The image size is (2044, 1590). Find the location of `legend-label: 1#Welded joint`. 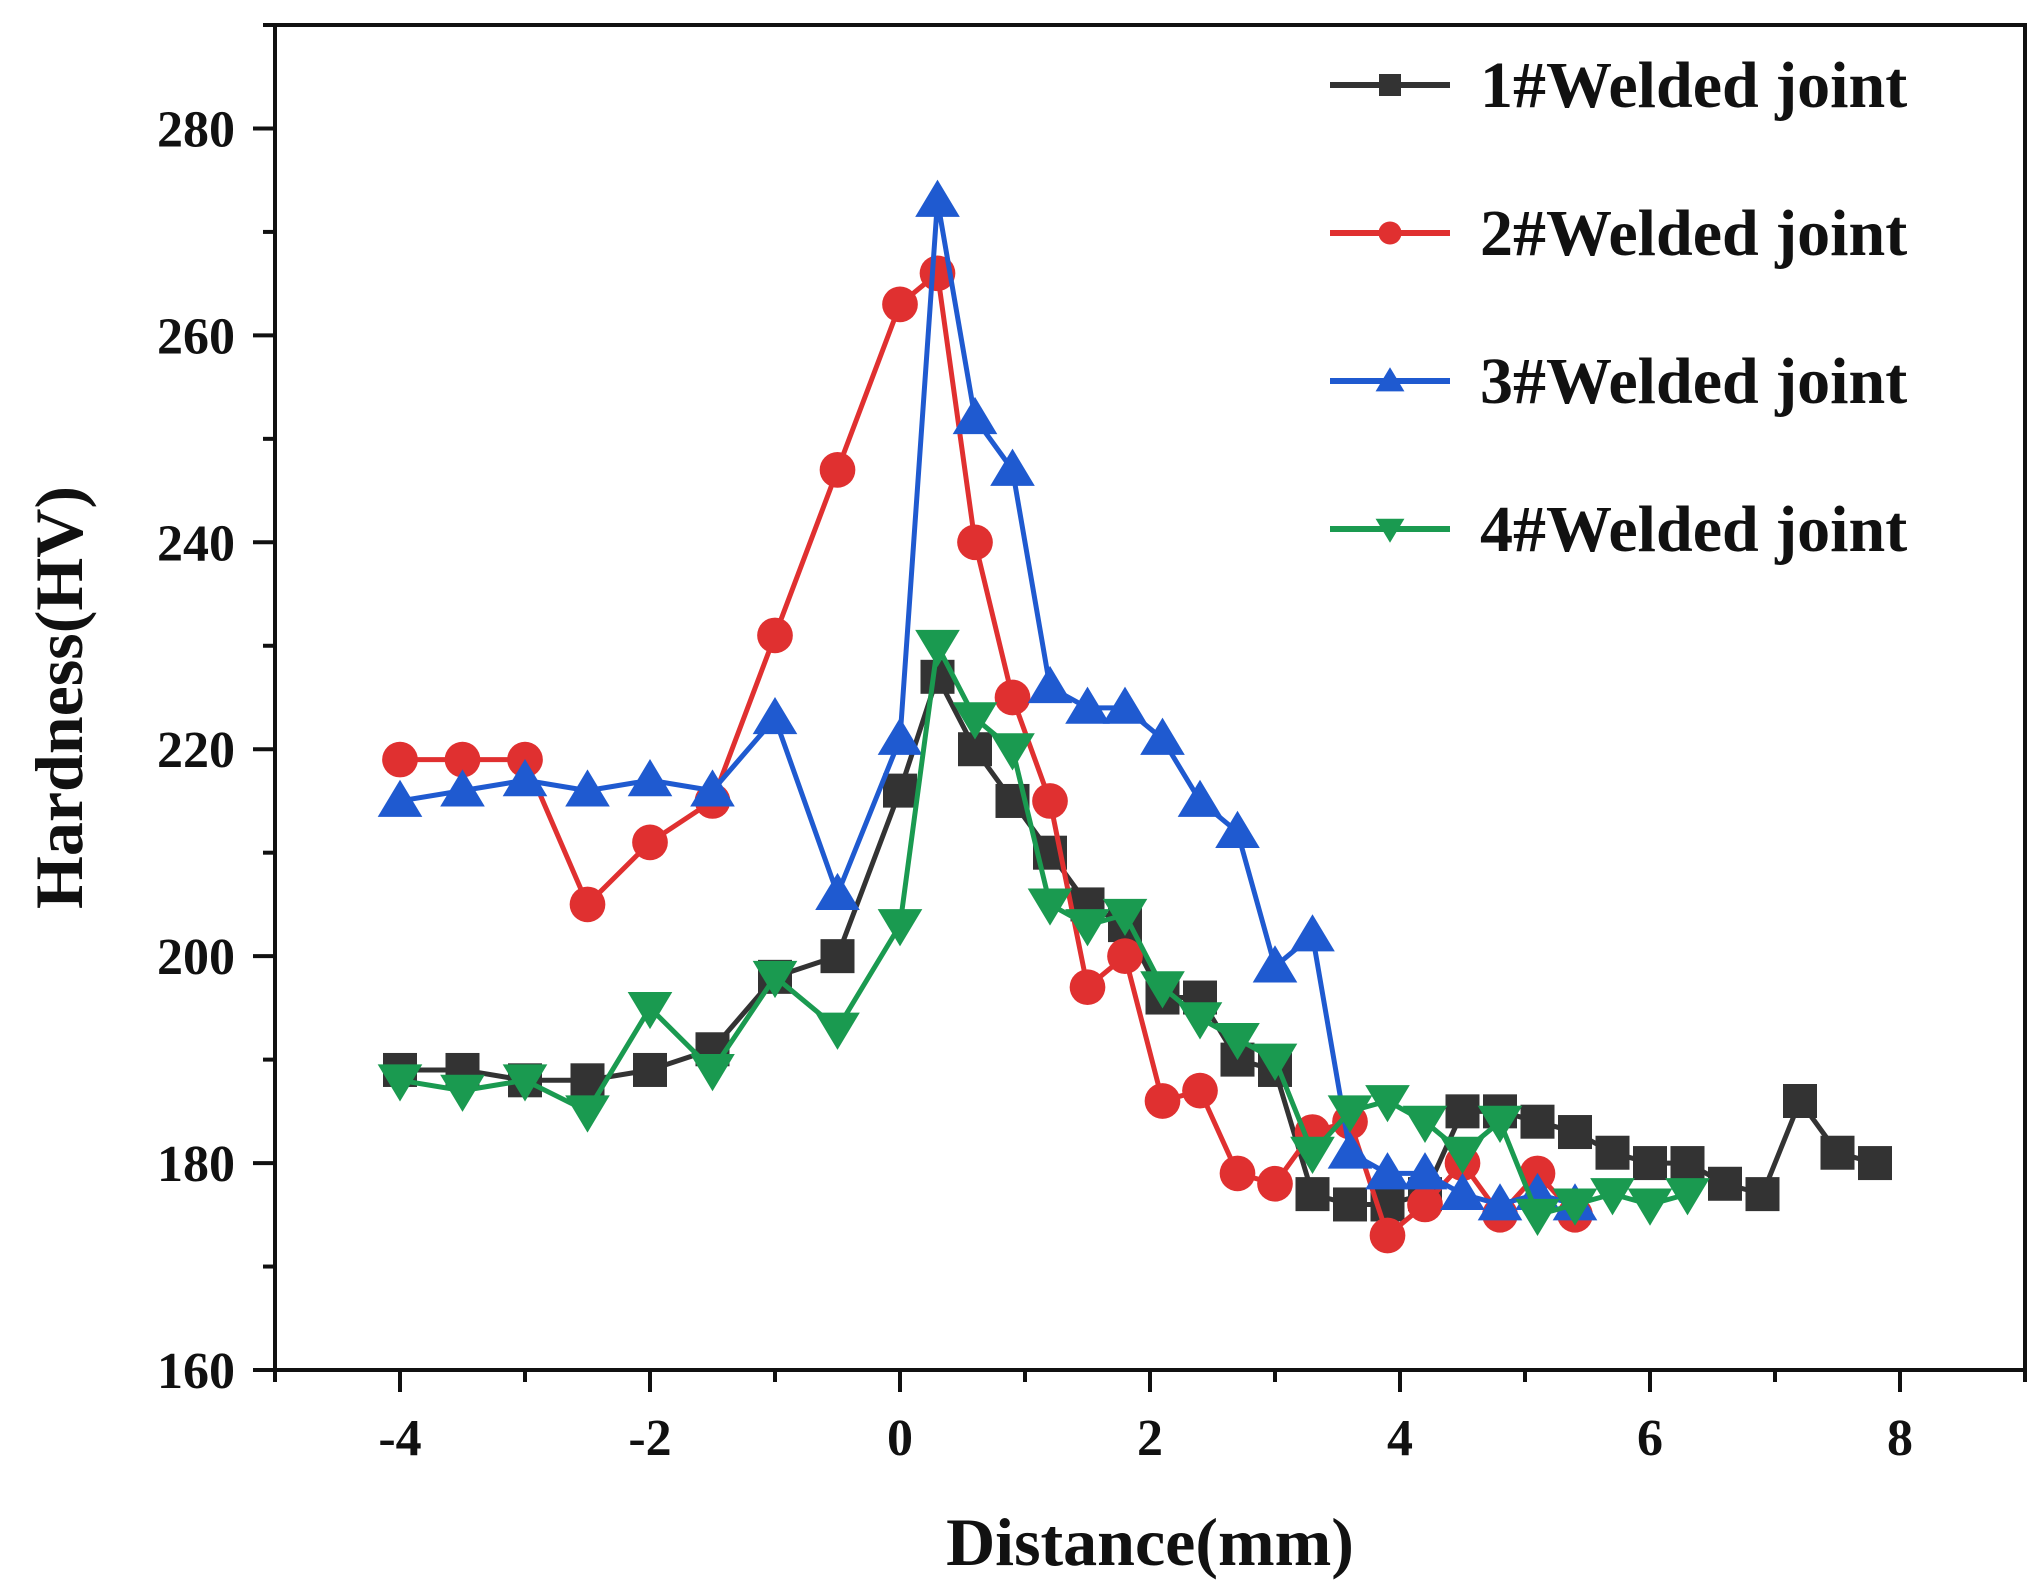

legend-label: 1#Welded joint is located at coordinates (1693, 85).